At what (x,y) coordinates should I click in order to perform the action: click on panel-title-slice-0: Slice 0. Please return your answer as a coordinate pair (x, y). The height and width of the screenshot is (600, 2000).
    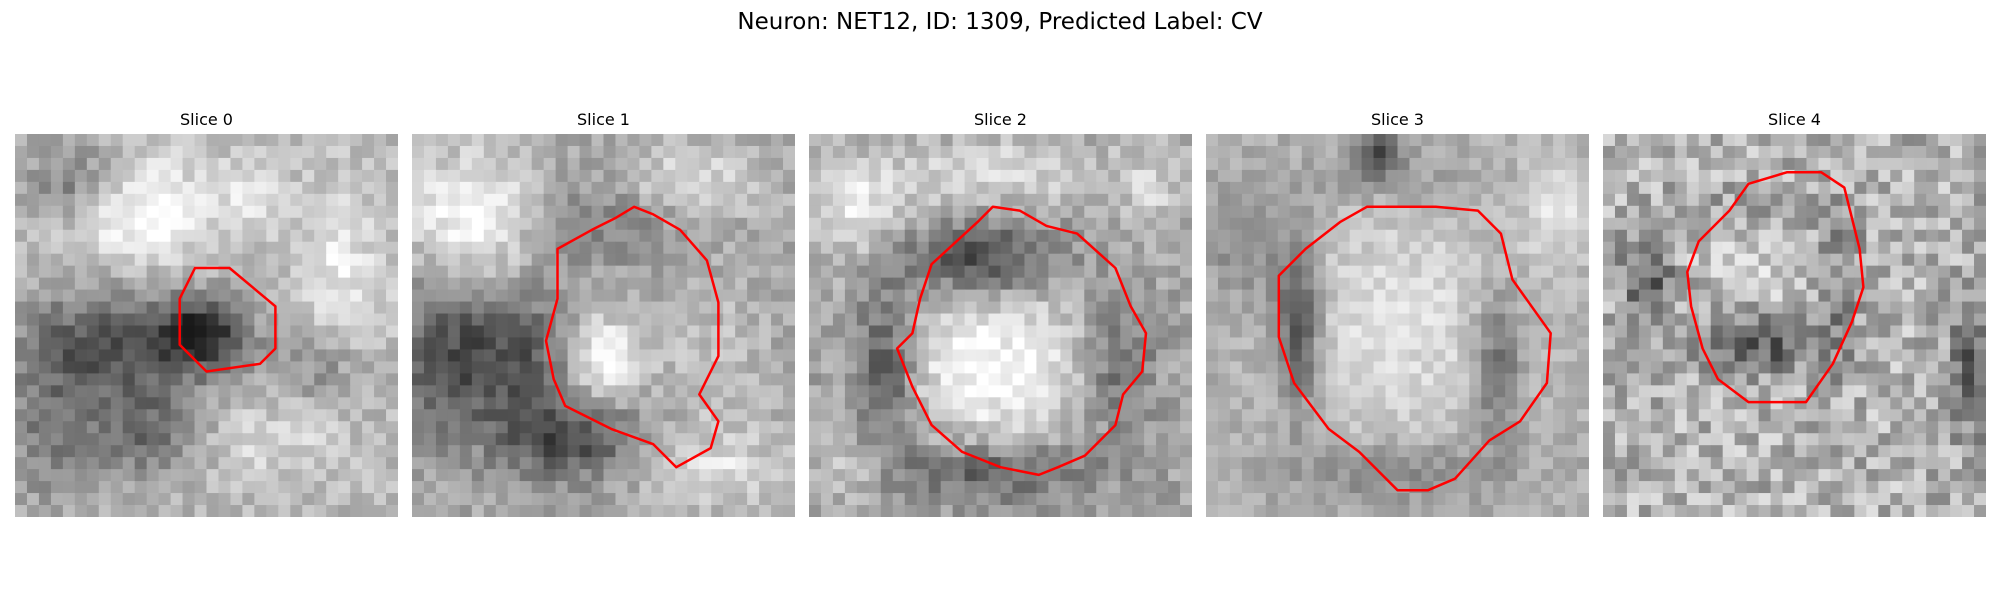
    Looking at the image, I should click on (206, 119).